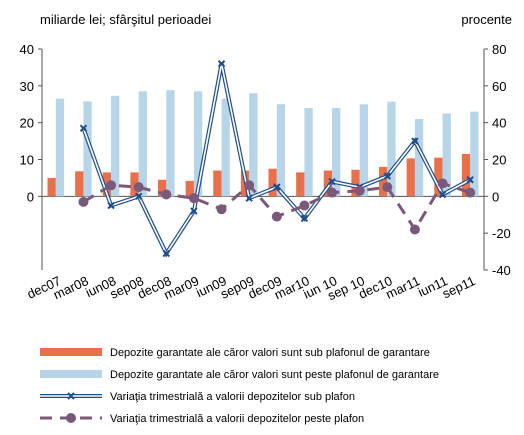  I want to click on y2-tick-label: 0, so click(495, 196).